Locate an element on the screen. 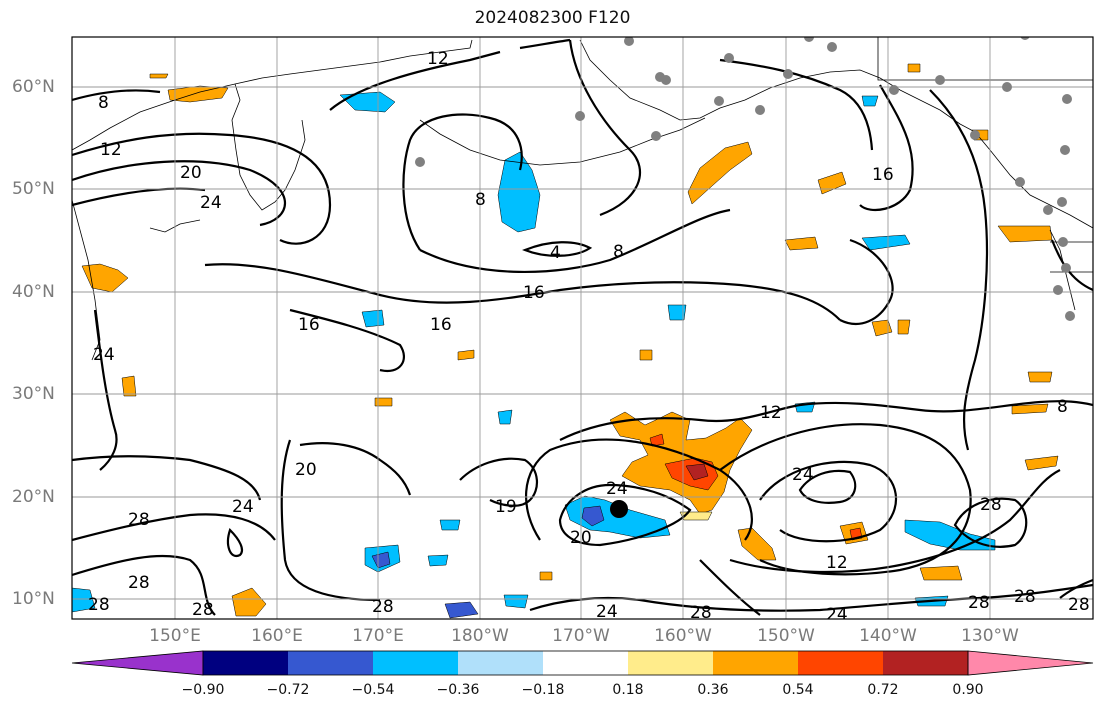  lon-label: 160°W is located at coordinates (683, 636).